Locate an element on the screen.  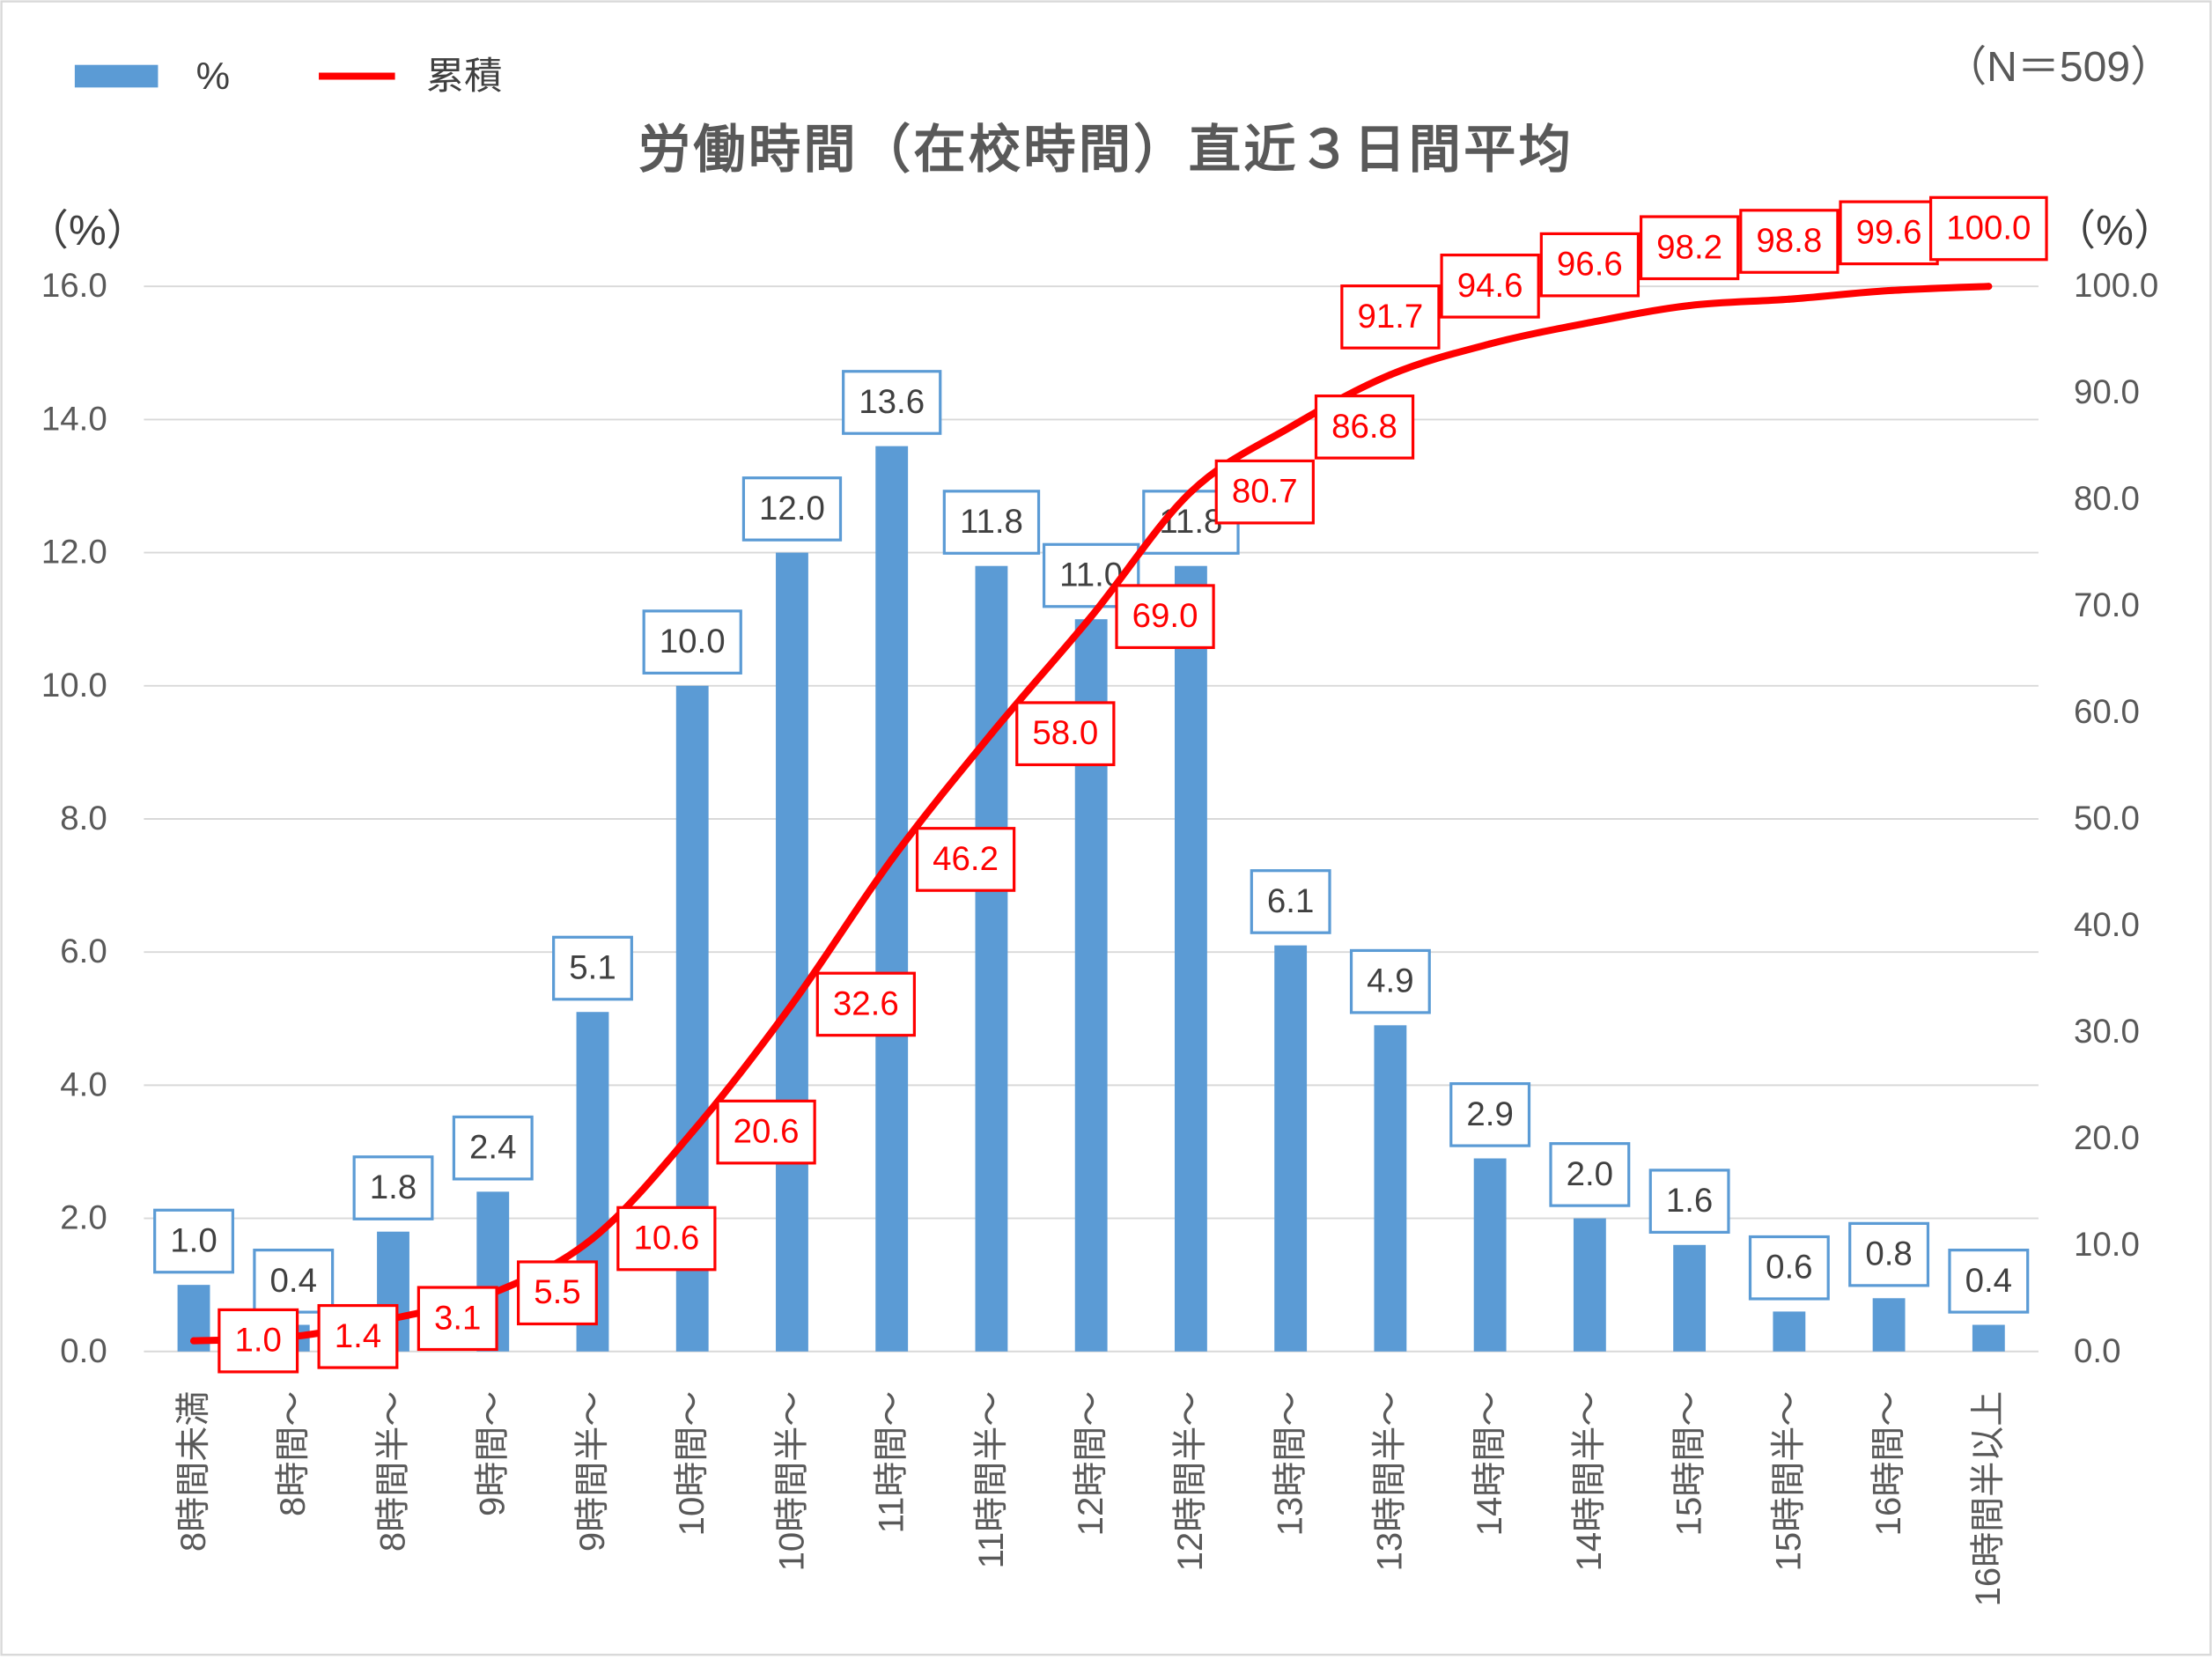
y-right-tick-label: 40.0 is located at coordinates (2107, 925).